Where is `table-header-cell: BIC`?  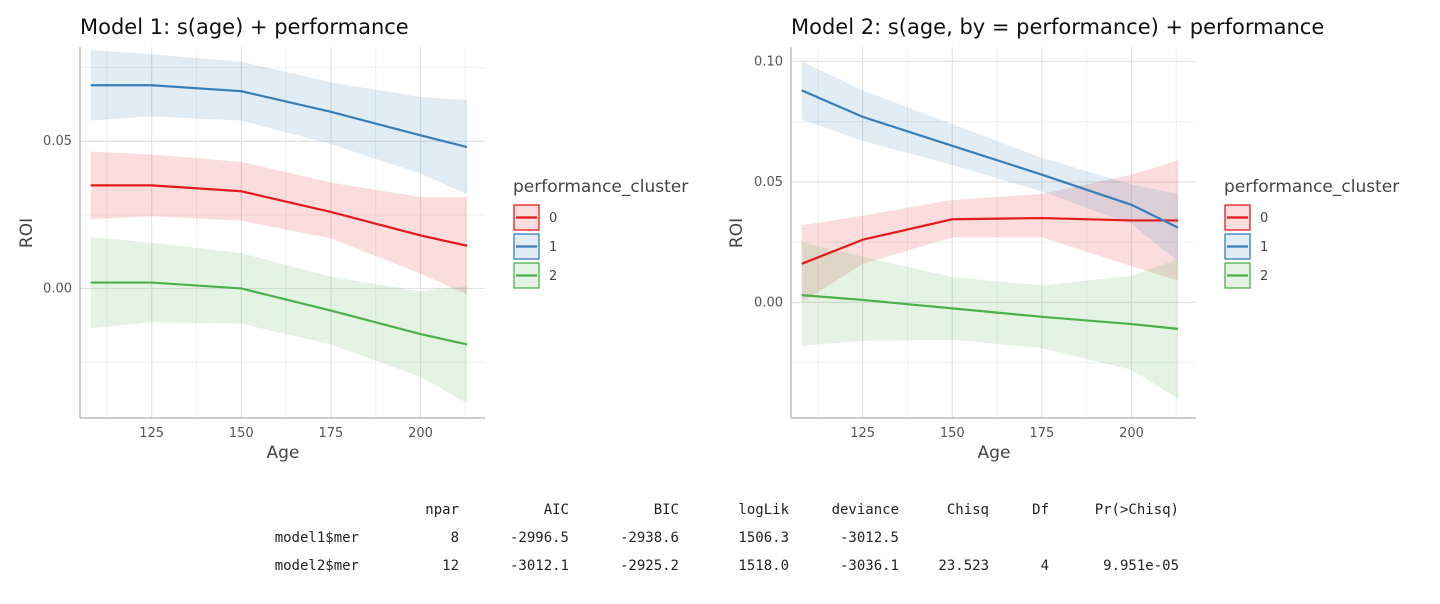
table-header-cell: BIC is located at coordinates (666, 510).